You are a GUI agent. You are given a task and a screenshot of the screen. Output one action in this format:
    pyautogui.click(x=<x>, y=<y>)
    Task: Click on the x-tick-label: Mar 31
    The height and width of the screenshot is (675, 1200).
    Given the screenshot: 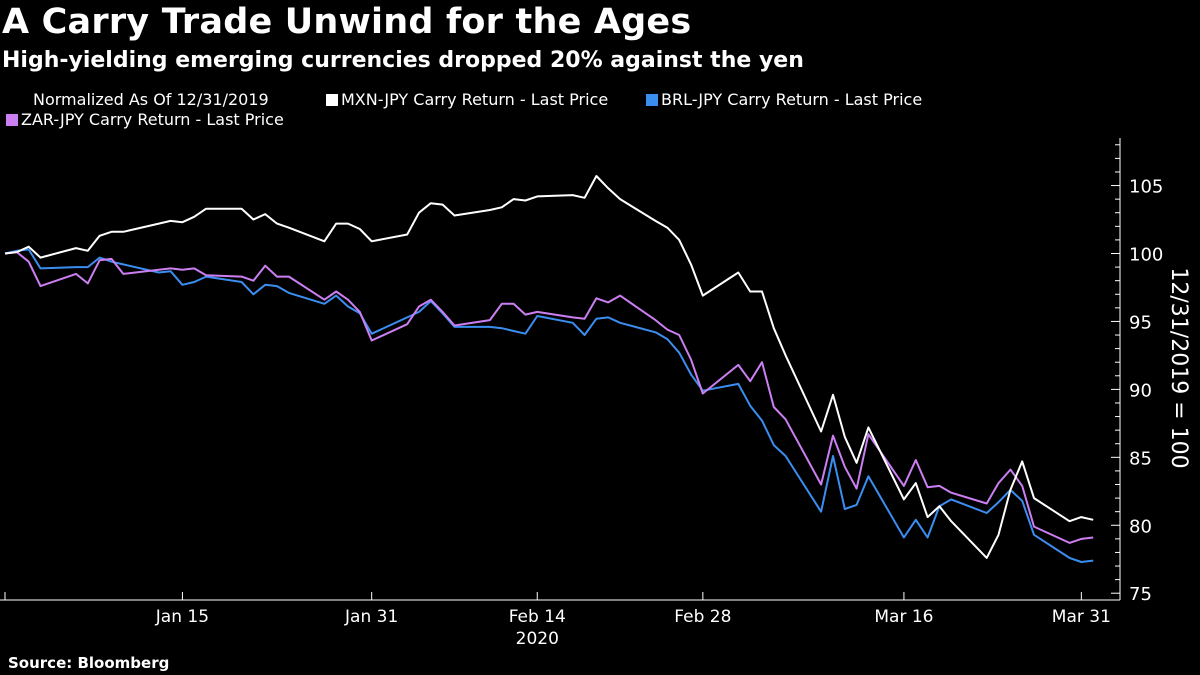 What is the action you would take?
    pyautogui.click(x=1081, y=617)
    